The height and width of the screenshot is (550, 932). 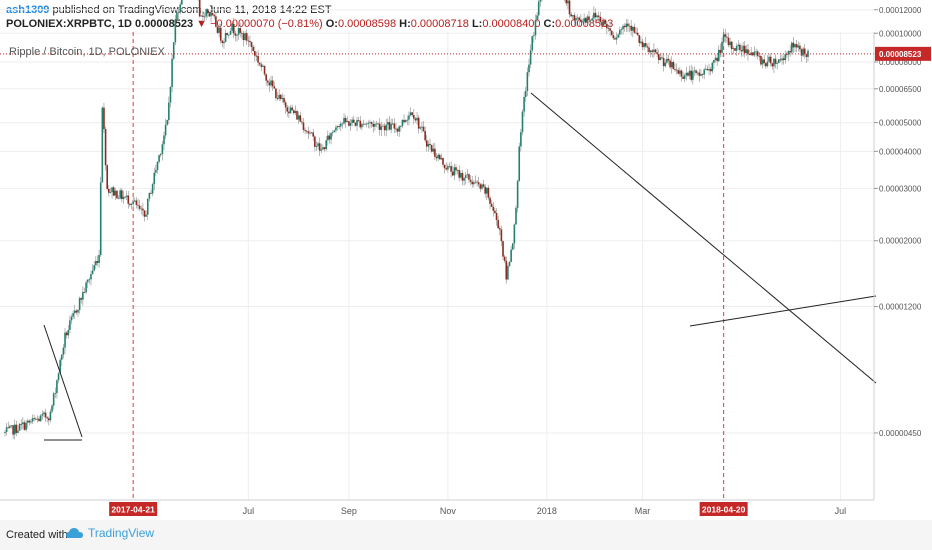 I want to click on trendline, so click(x=63, y=381).